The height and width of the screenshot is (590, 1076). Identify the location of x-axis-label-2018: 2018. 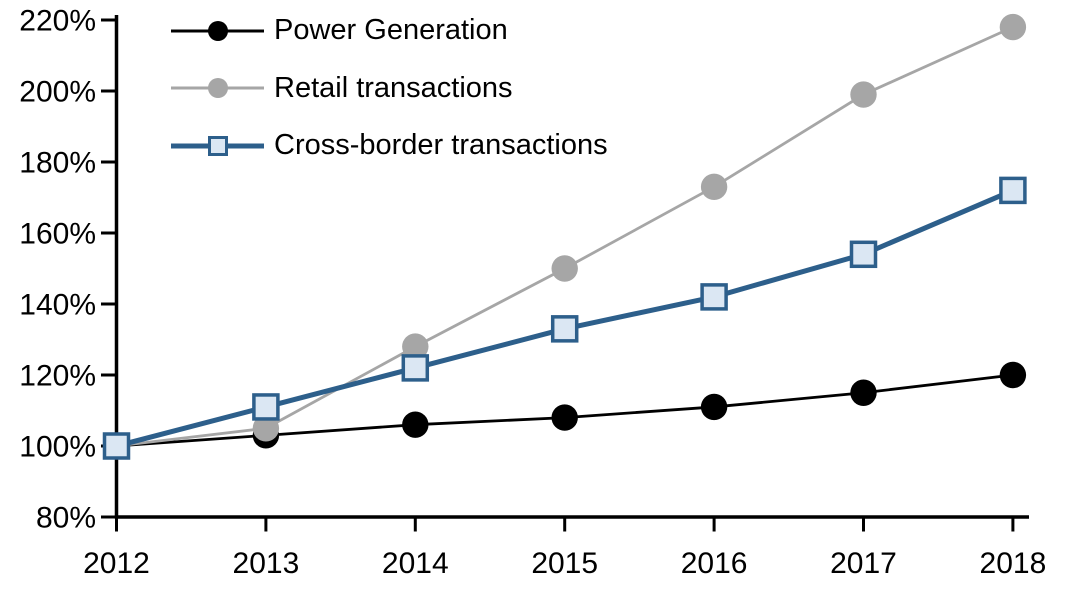
(1013, 563).